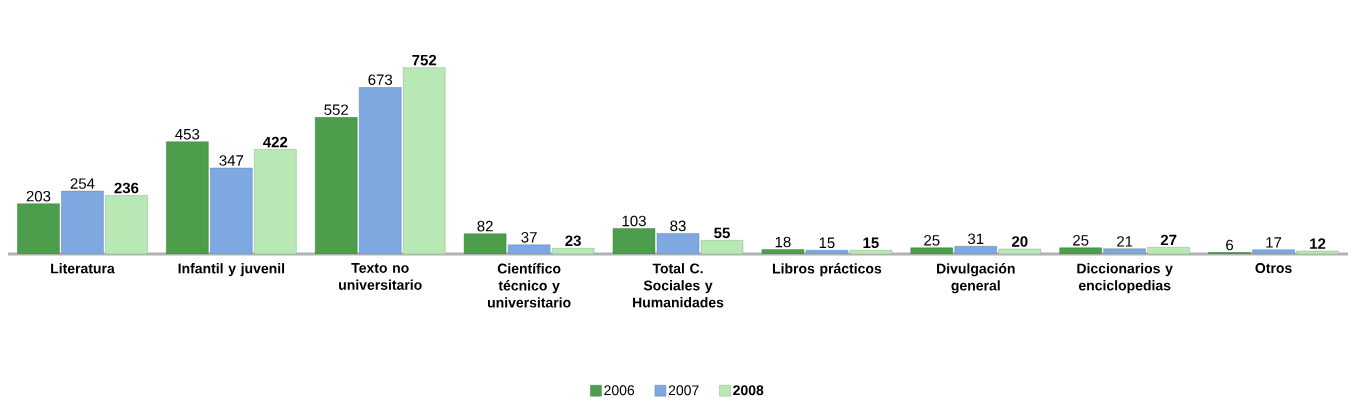 The image size is (1357, 419). Describe the element at coordinates (231, 160) in the screenshot. I see `data-label: 347` at that location.